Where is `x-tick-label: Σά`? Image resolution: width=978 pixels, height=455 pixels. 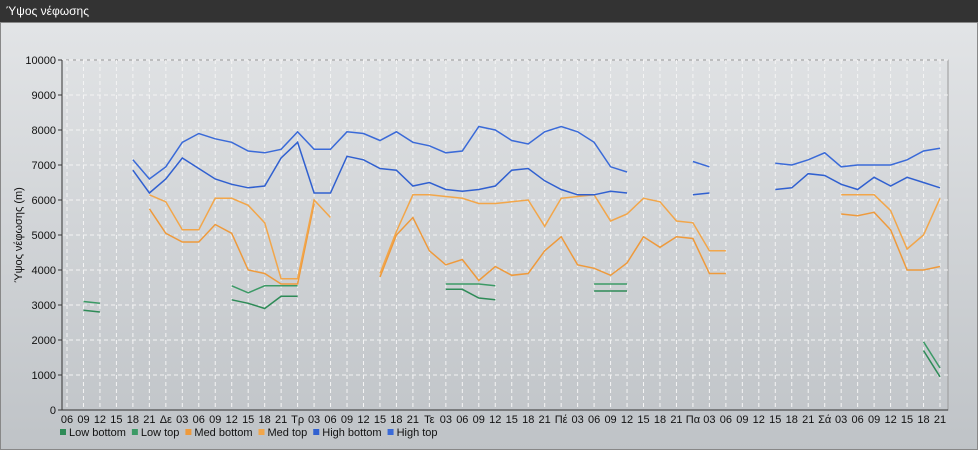 x-tick-label: Σά is located at coordinates (825, 420).